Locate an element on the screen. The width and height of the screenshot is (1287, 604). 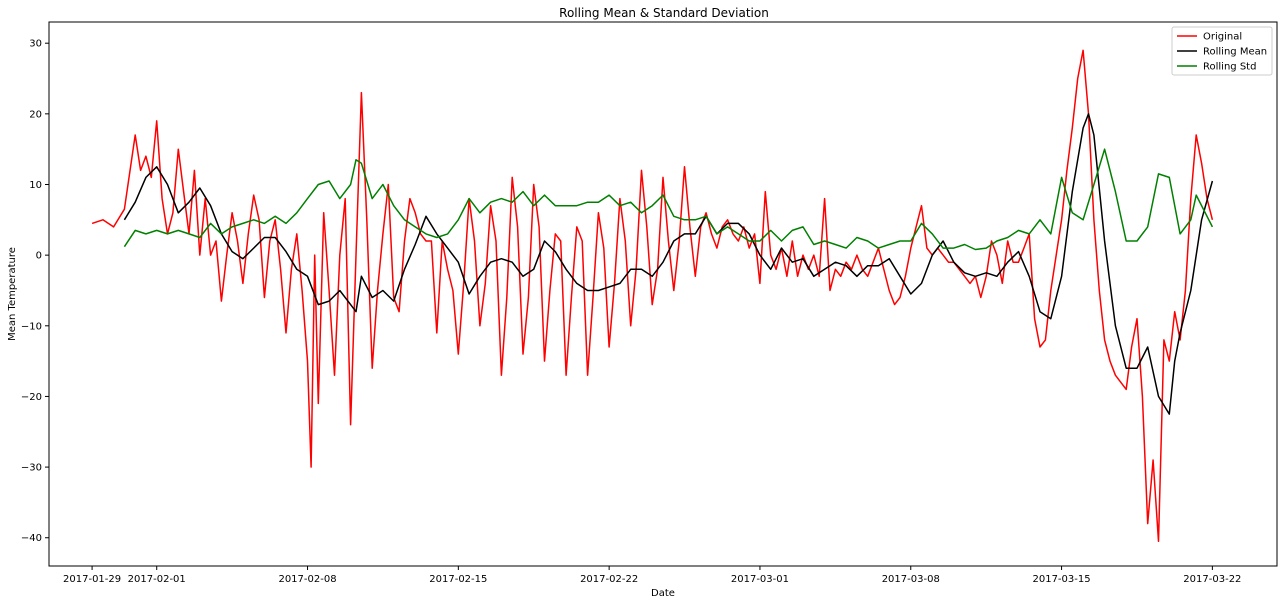
legend-label: Rolling Mean is located at coordinates (1235, 52).